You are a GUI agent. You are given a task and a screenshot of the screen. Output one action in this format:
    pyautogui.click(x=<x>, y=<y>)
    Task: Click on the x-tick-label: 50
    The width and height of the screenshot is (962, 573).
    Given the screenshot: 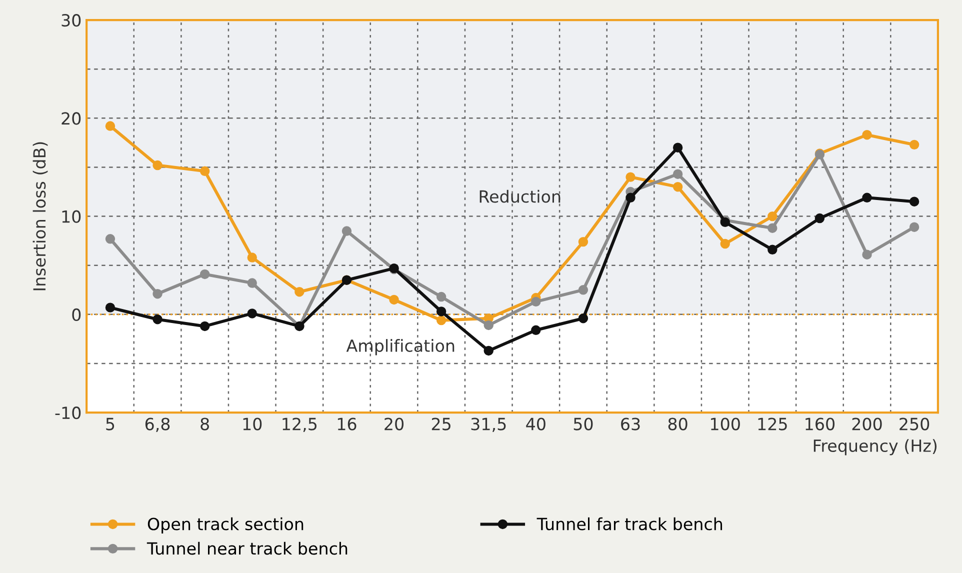 What is the action you would take?
    pyautogui.click(x=583, y=424)
    